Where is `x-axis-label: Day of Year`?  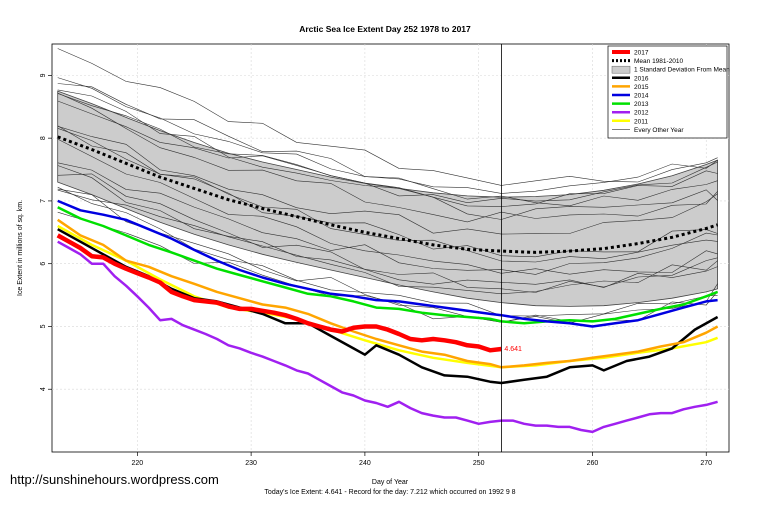 x-axis-label: Day of Year is located at coordinates (390, 482).